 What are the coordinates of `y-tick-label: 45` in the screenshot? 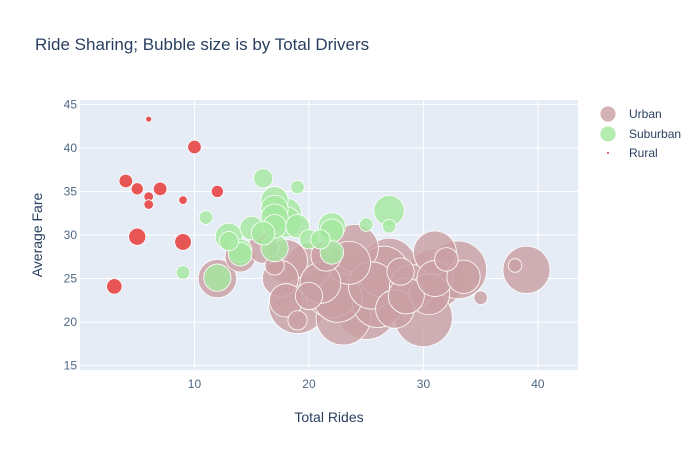 It's located at (71, 104).